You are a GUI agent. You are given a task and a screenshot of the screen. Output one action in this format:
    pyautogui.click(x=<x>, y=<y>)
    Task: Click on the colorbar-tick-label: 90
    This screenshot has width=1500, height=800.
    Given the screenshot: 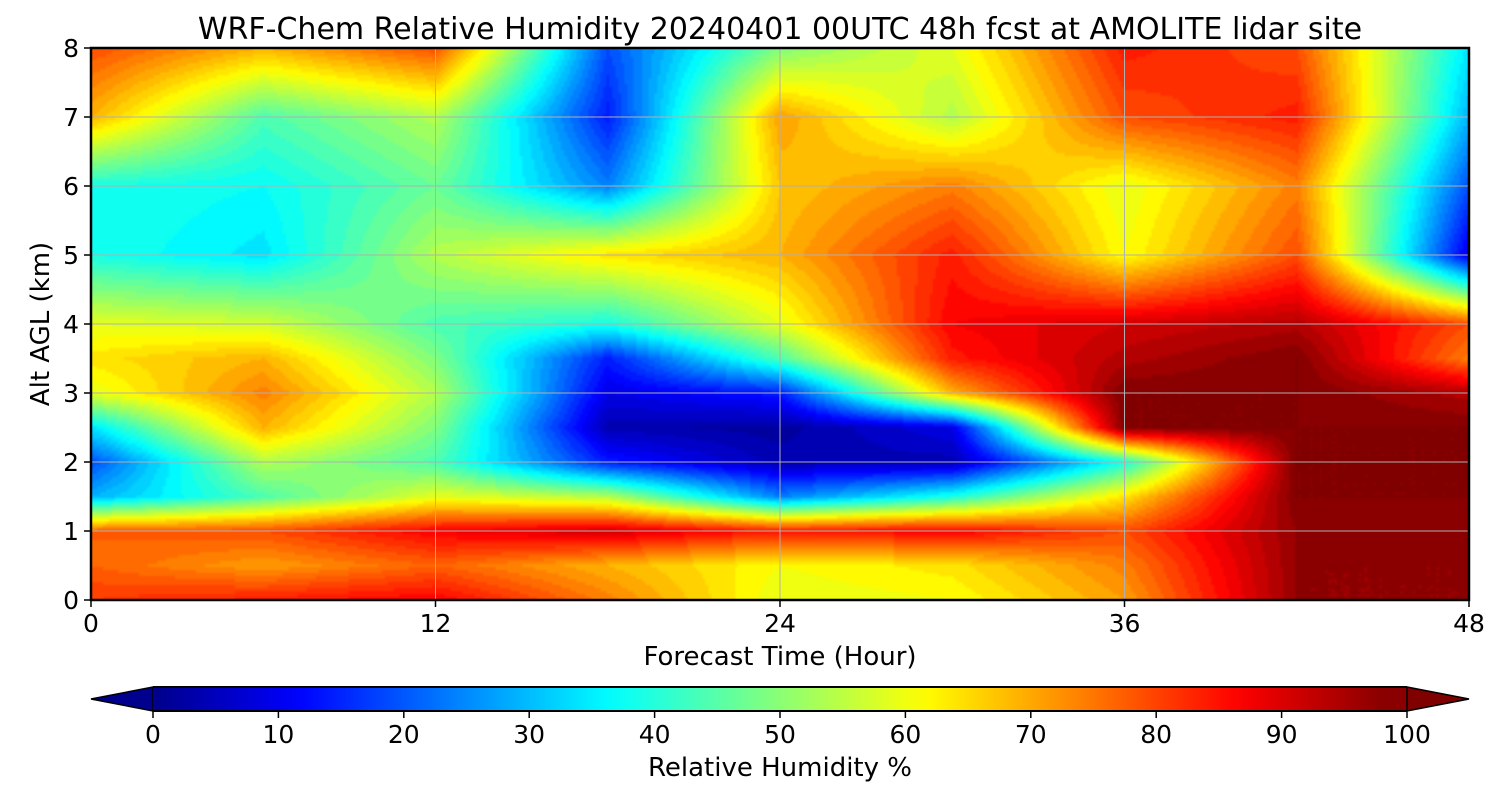 What is the action you would take?
    pyautogui.click(x=1282, y=734)
    